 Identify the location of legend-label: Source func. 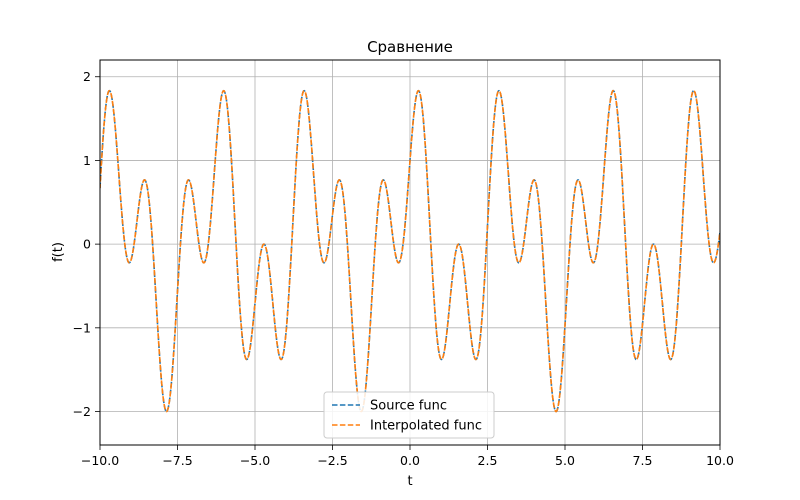
(408, 406).